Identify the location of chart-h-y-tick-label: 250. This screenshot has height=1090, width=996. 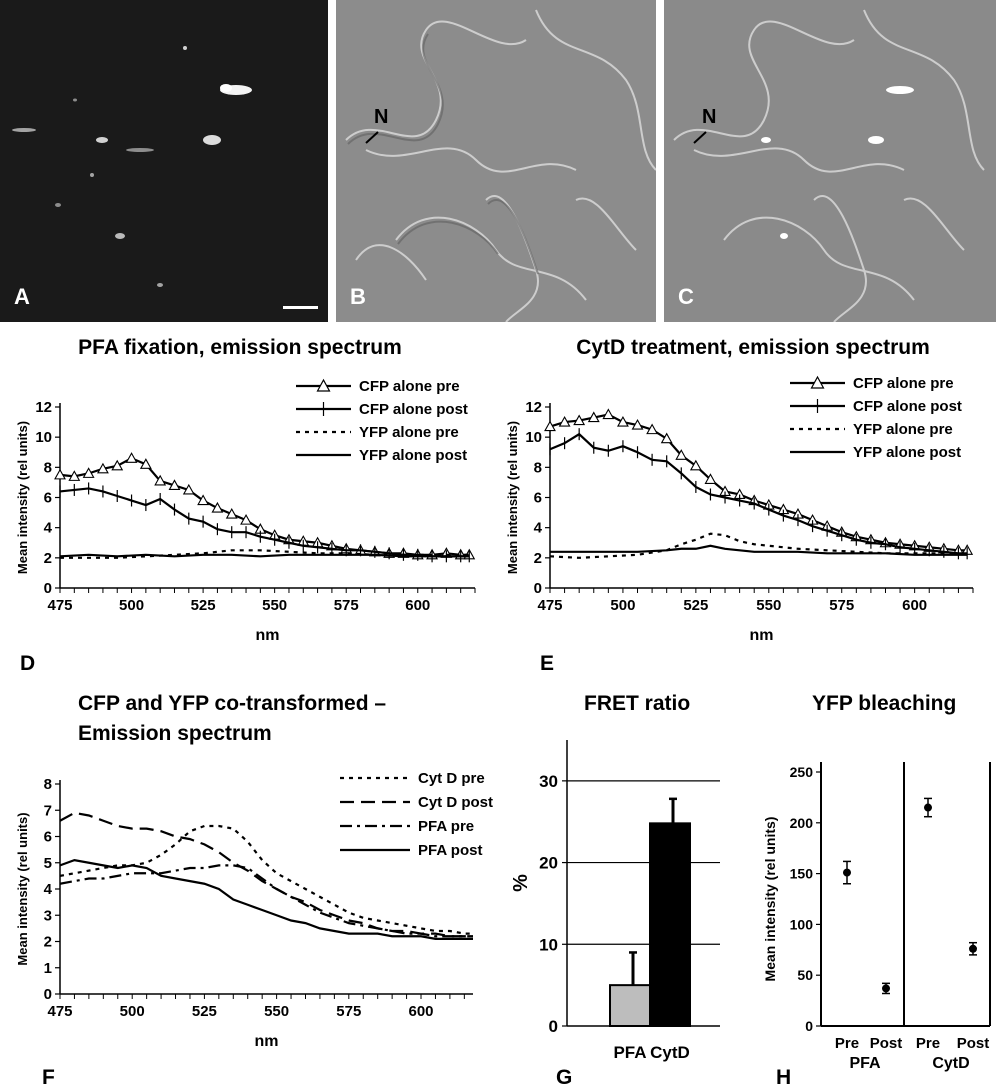
(802, 772).